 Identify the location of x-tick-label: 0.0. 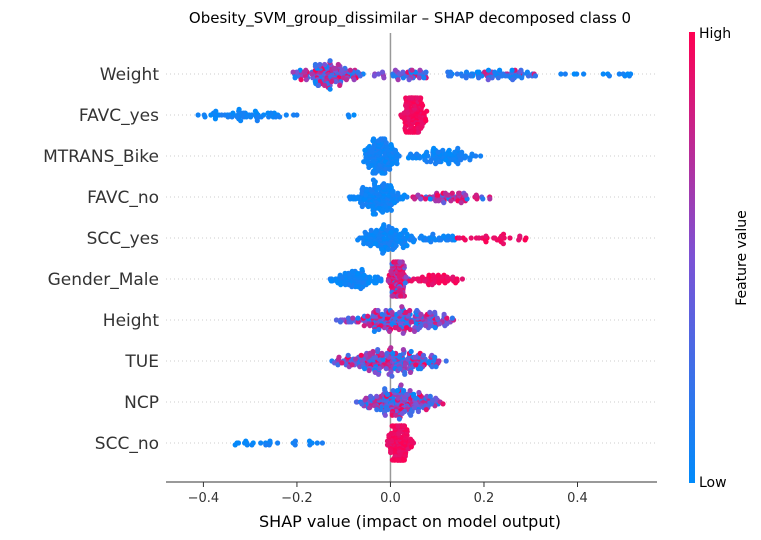
(390, 498).